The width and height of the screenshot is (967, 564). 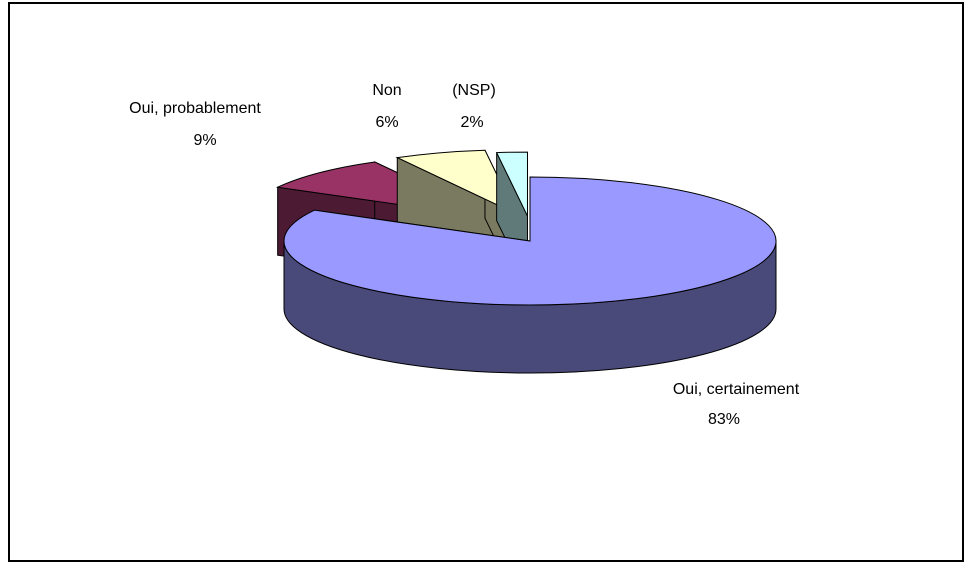 I want to click on slice-top-non, so click(x=456, y=182).